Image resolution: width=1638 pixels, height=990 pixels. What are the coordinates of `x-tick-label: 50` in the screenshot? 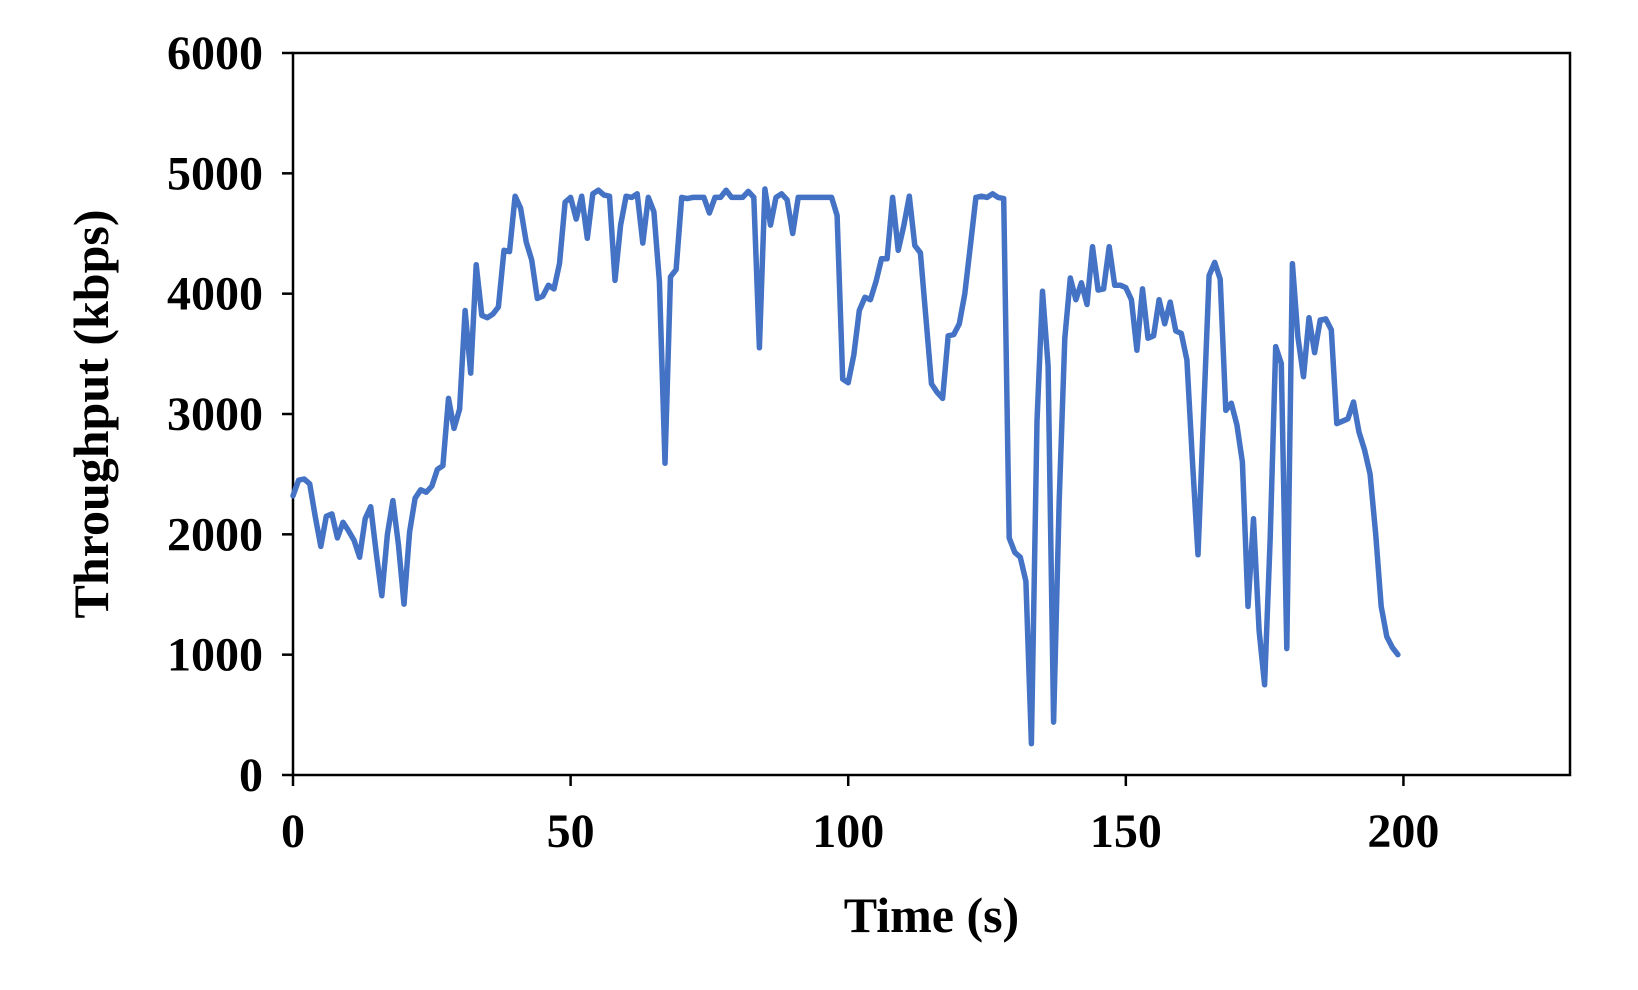 It's located at (571, 831).